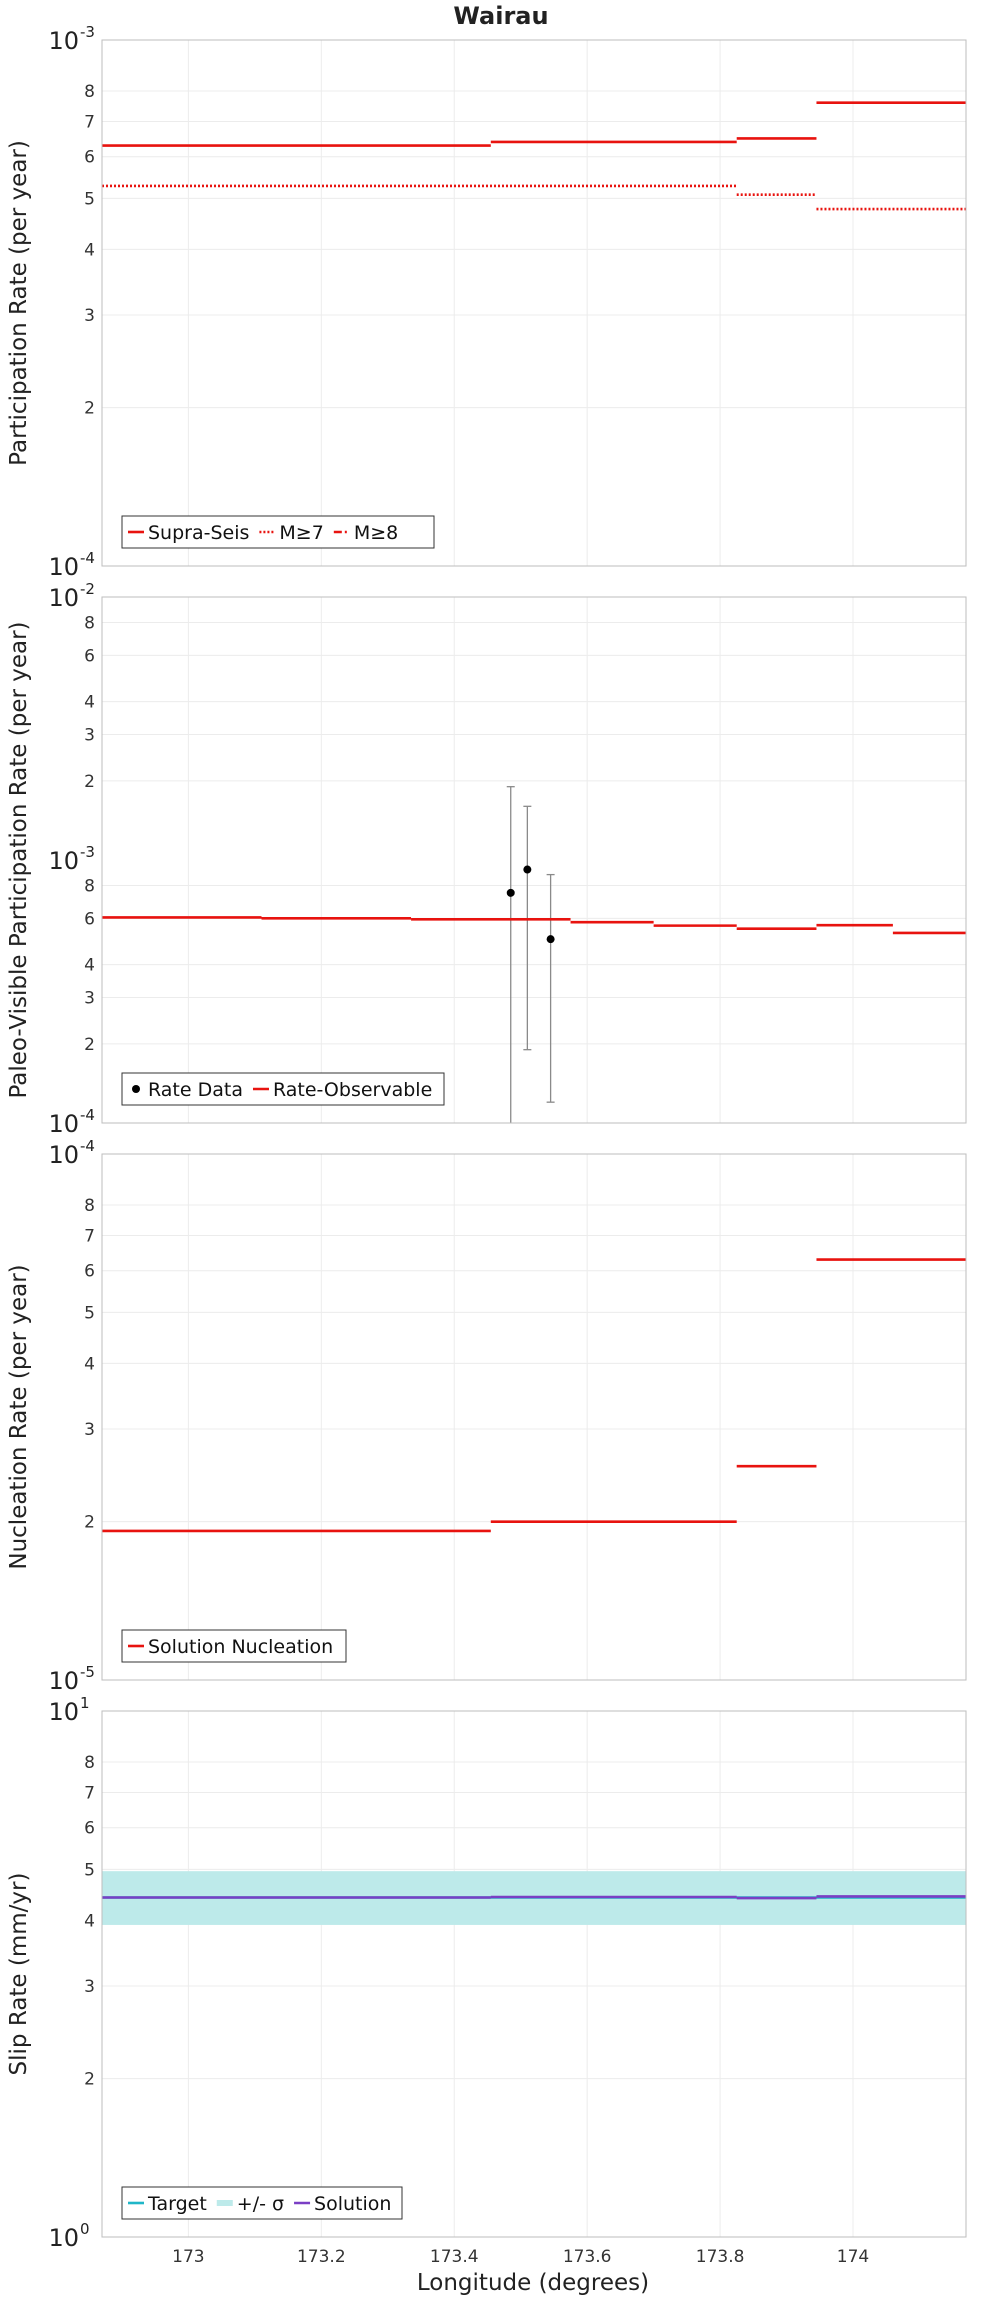  Describe the element at coordinates (195, 1090) in the screenshot. I see `legend-entry-label: Rate Data` at that location.